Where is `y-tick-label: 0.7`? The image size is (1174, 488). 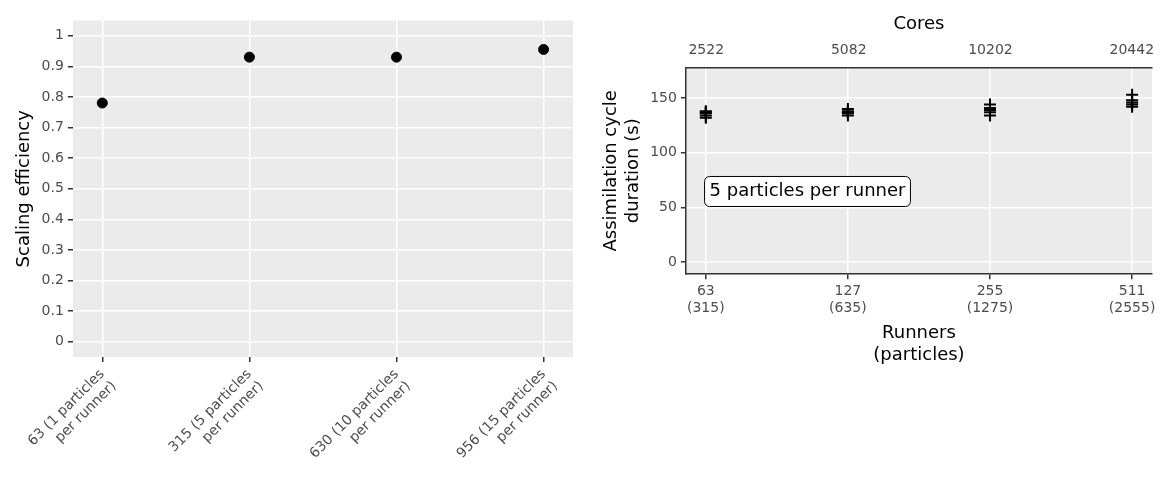 y-tick-label: 0.7 is located at coordinates (52, 126).